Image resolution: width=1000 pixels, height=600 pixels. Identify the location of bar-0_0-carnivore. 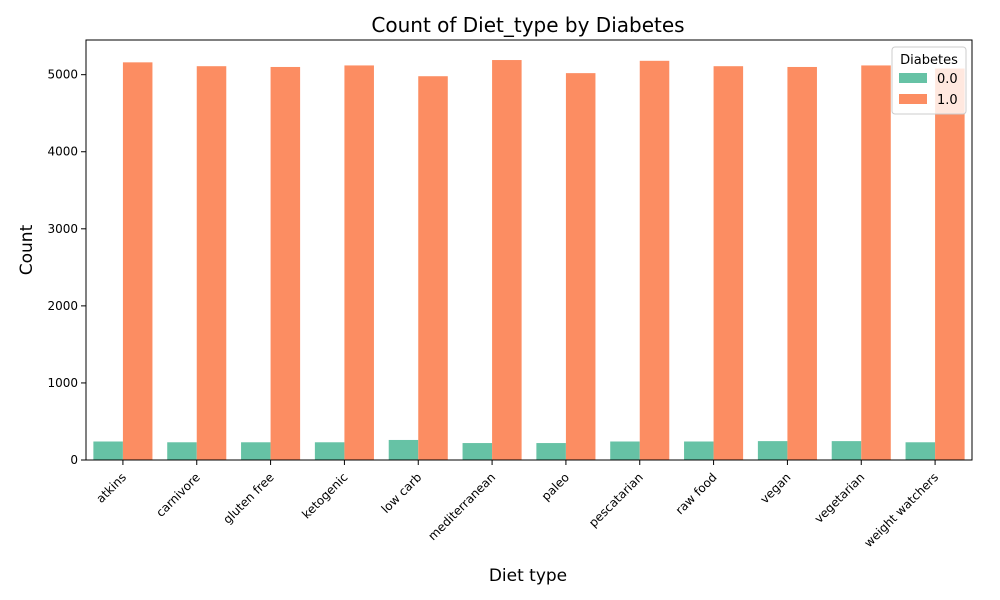
(182, 451).